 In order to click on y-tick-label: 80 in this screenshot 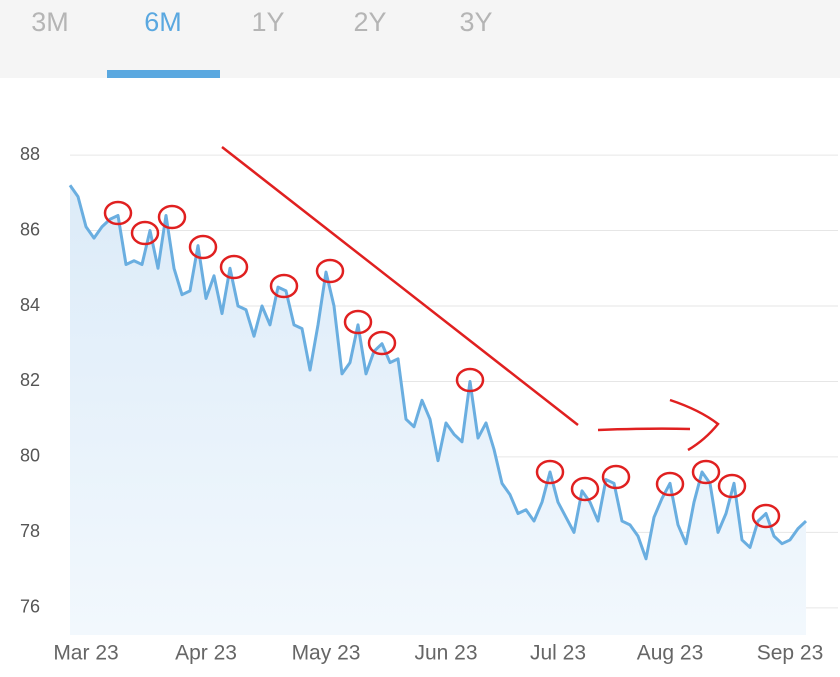, I will do `click(30, 456)`.